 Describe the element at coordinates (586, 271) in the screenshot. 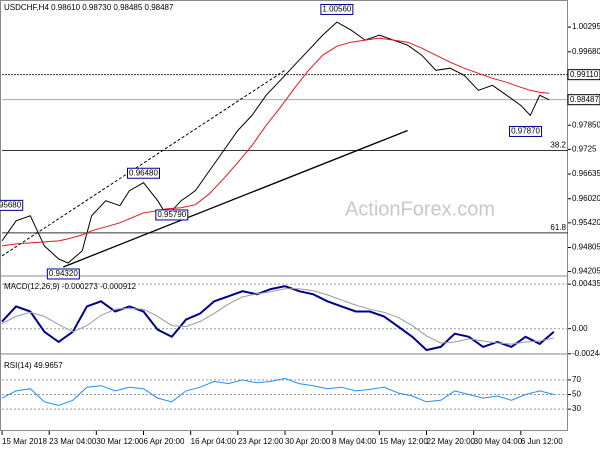

I see `y-tick-label: 0.94205` at that location.